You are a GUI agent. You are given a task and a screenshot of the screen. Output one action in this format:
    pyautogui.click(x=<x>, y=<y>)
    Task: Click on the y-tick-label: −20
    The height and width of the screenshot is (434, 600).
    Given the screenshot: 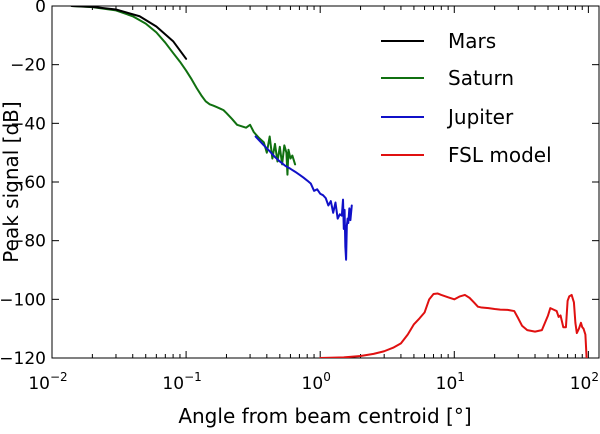 What is the action you would take?
    pyautogui.click(x=28, y=66)
    